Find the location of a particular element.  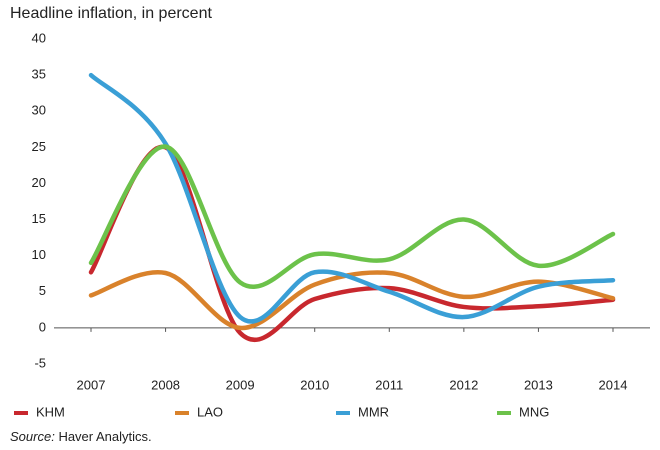

x-tick-label: 2009 is located at coordinates (240, 384).